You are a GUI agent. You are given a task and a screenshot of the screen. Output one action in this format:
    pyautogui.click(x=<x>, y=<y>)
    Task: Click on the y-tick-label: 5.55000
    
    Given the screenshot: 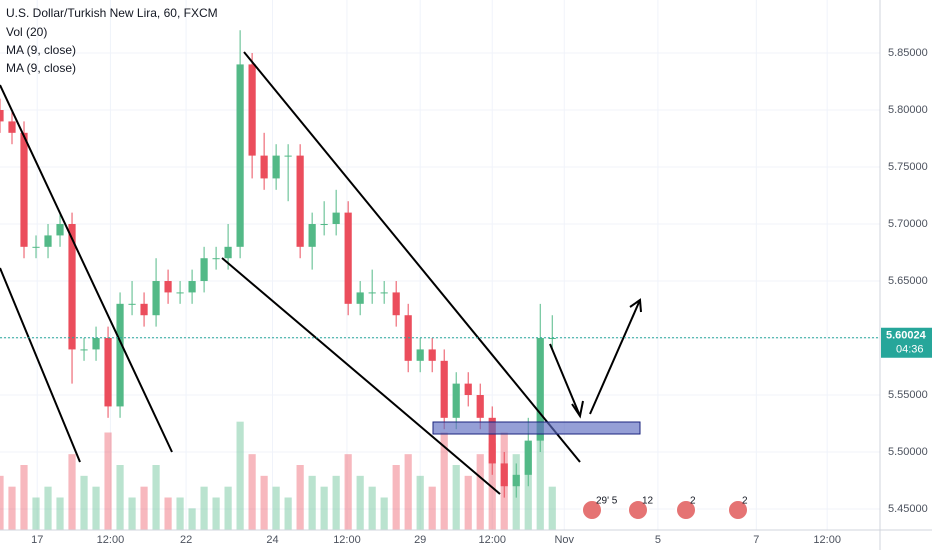 What is the action you would take?
    pyautogui.click(x=908, y=395)
    